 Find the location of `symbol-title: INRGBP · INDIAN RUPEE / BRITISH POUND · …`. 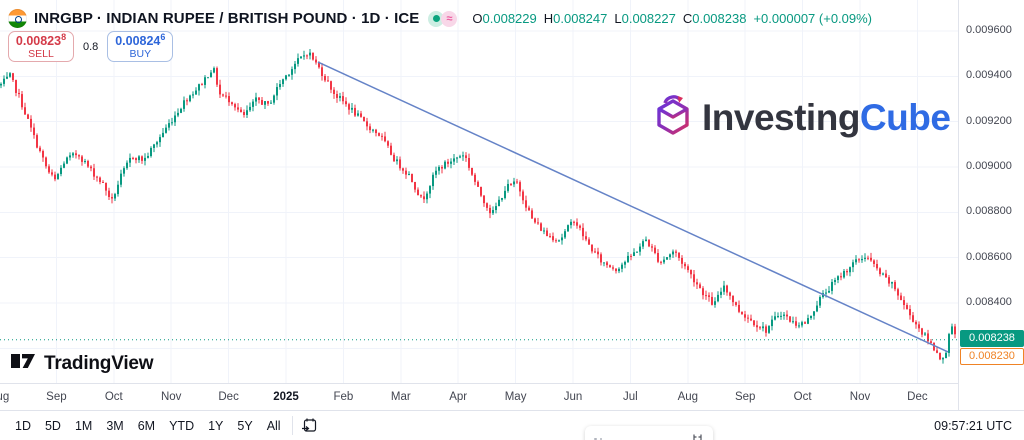

symbol-title: INRGBP · INDIAN RUPEE / BRITISH POUND · … is located at coordinates (227, 18).